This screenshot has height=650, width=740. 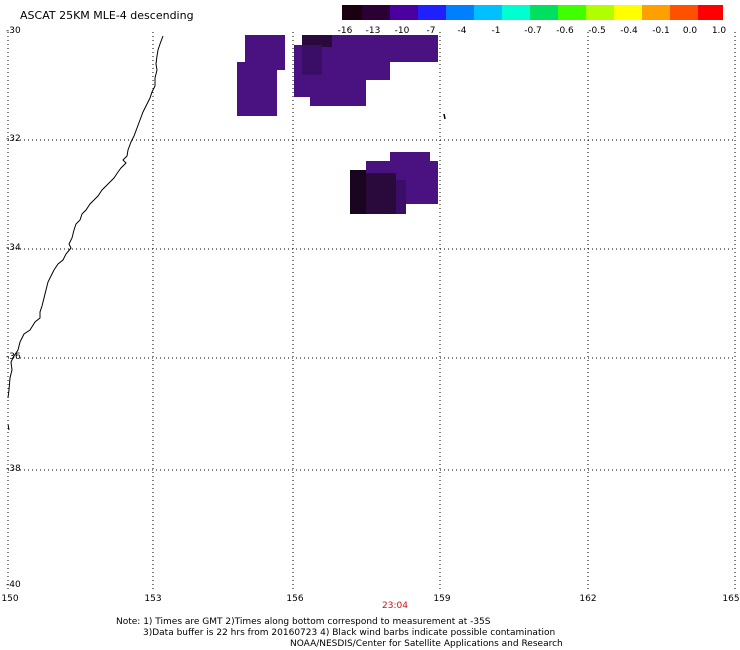 I want to click on colorbar-label: -4, so click(x=462, y=31).